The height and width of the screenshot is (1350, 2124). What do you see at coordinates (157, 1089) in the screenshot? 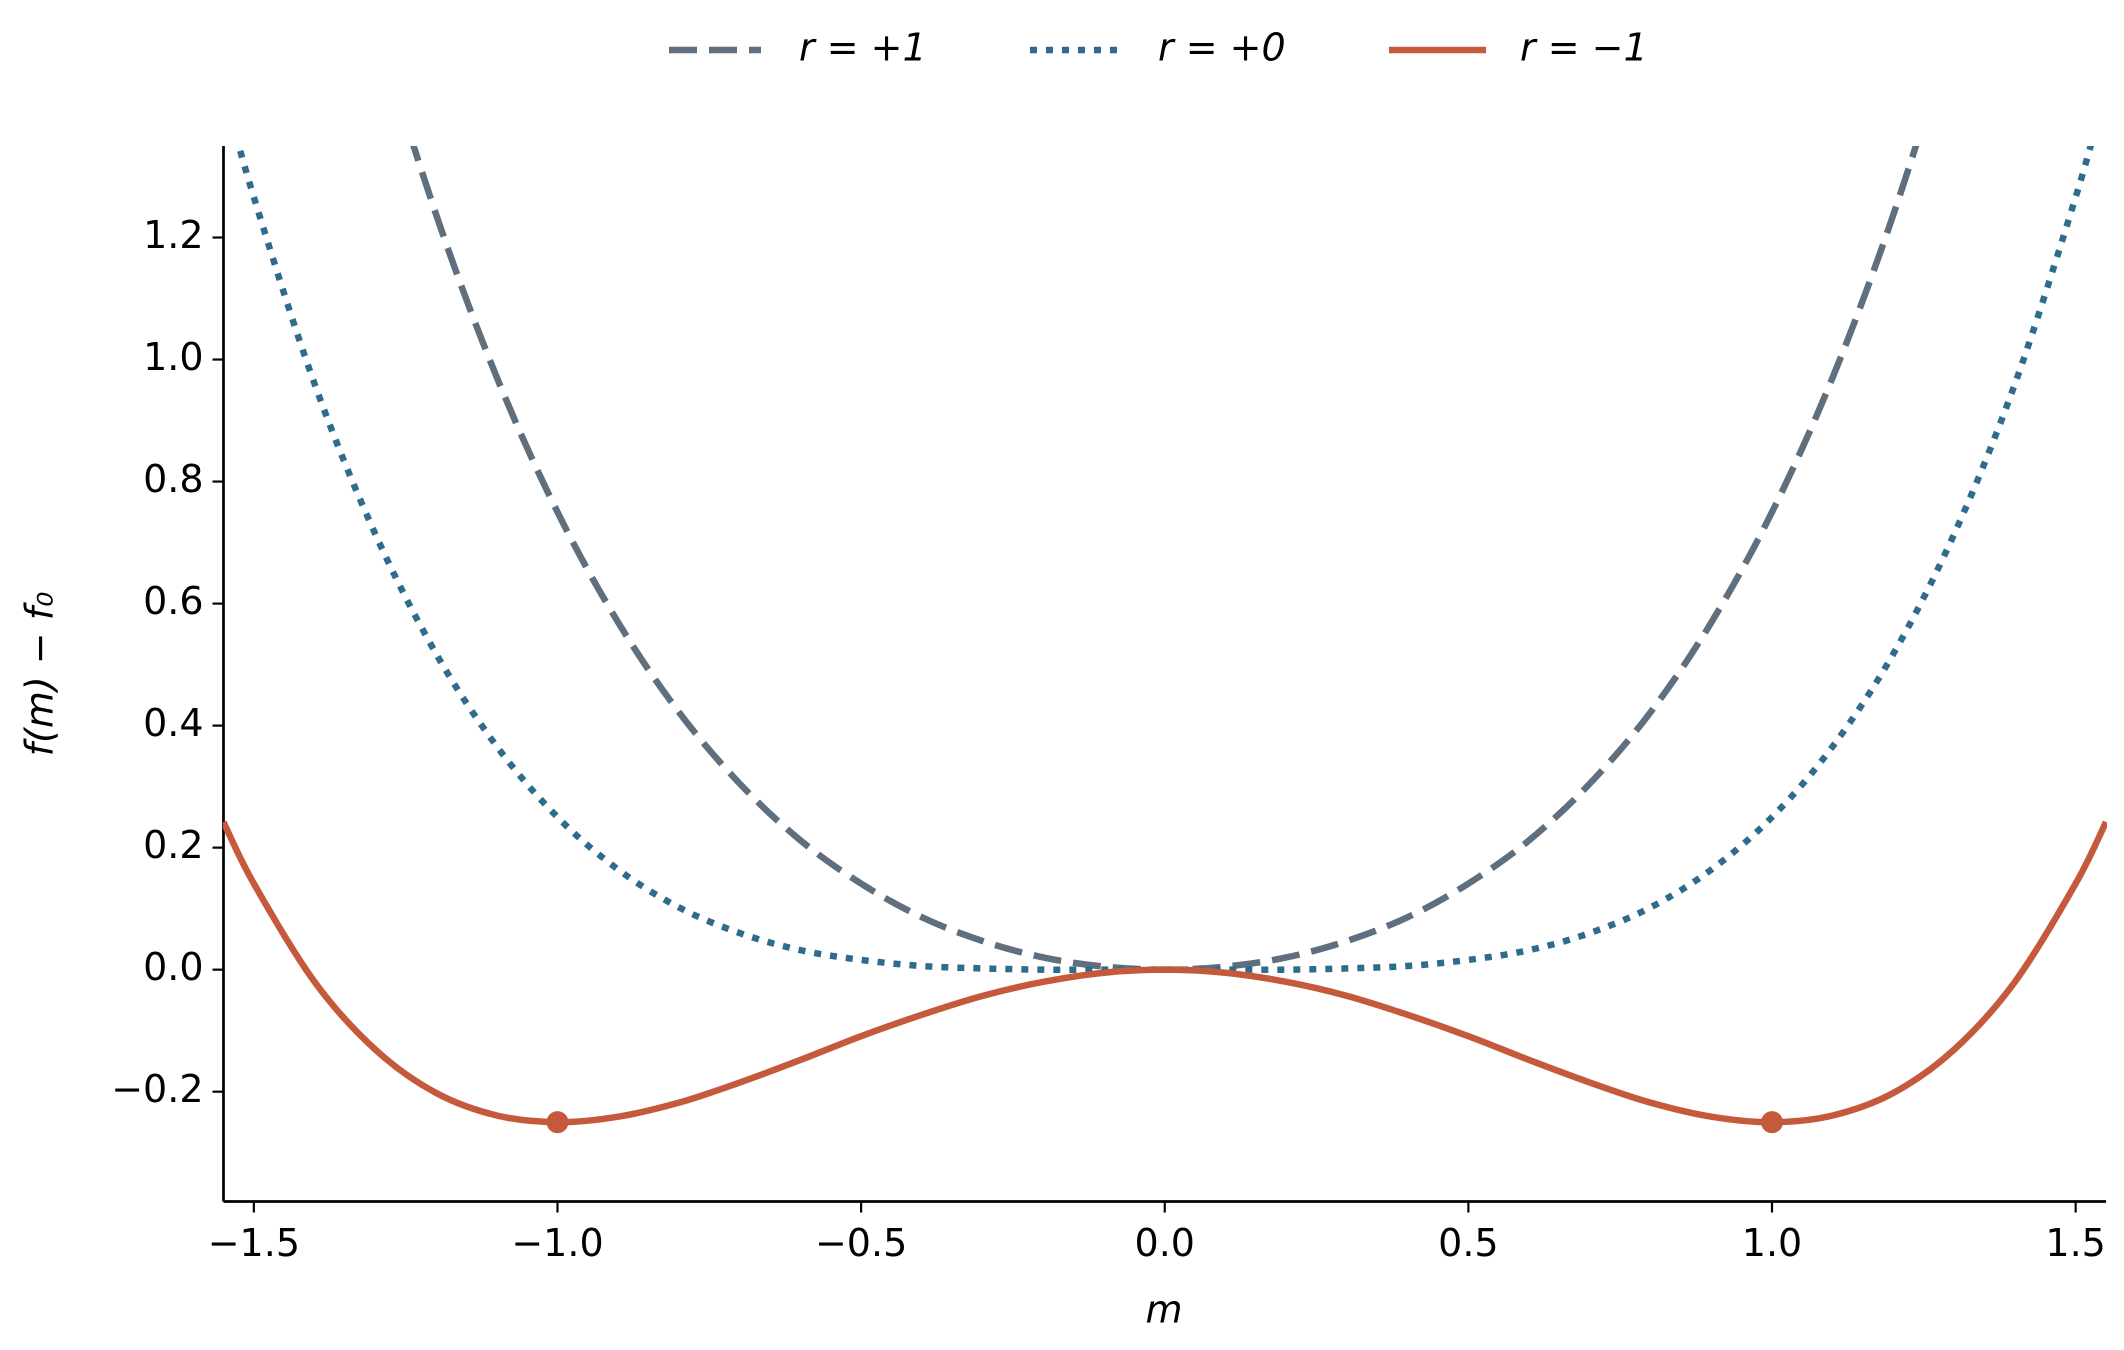
I see `y-tick-label: −0.2` at bounding box center [157, 1089].